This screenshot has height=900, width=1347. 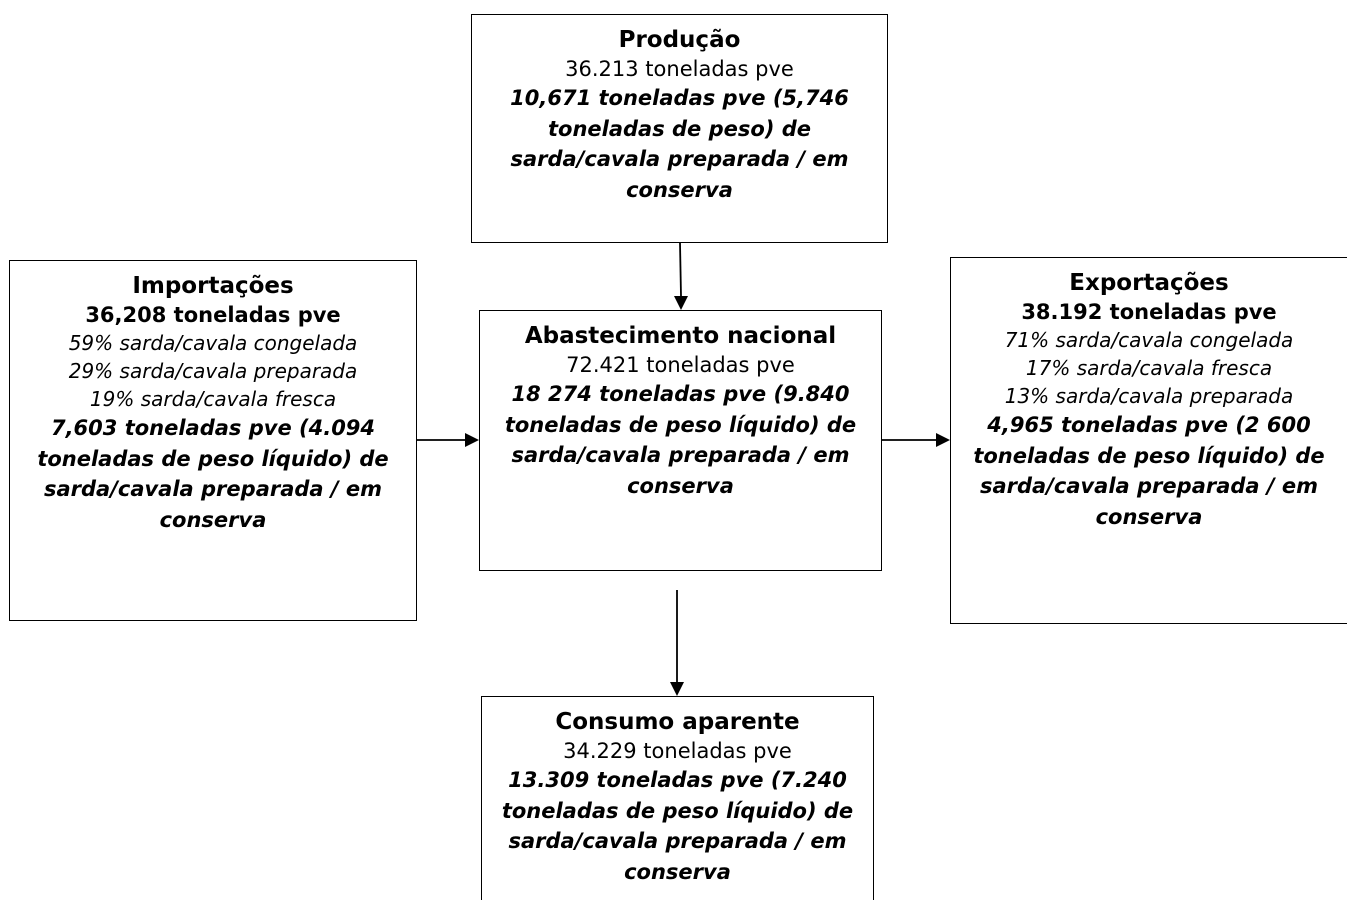 What do you see at coordinates (1149, 283) in the screenshot?
I see `exportacoes-title: Exportações` at bounding box center [1149, 283].